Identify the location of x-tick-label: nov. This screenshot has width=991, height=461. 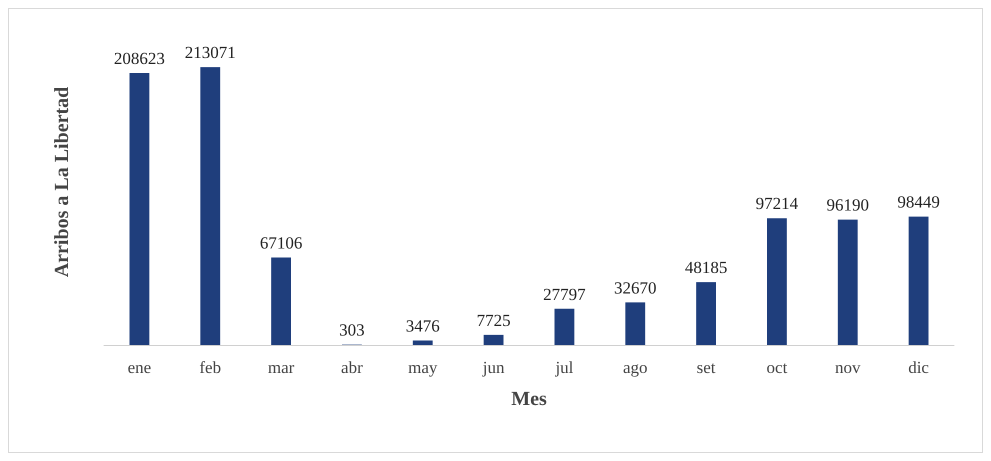
(848, 367).